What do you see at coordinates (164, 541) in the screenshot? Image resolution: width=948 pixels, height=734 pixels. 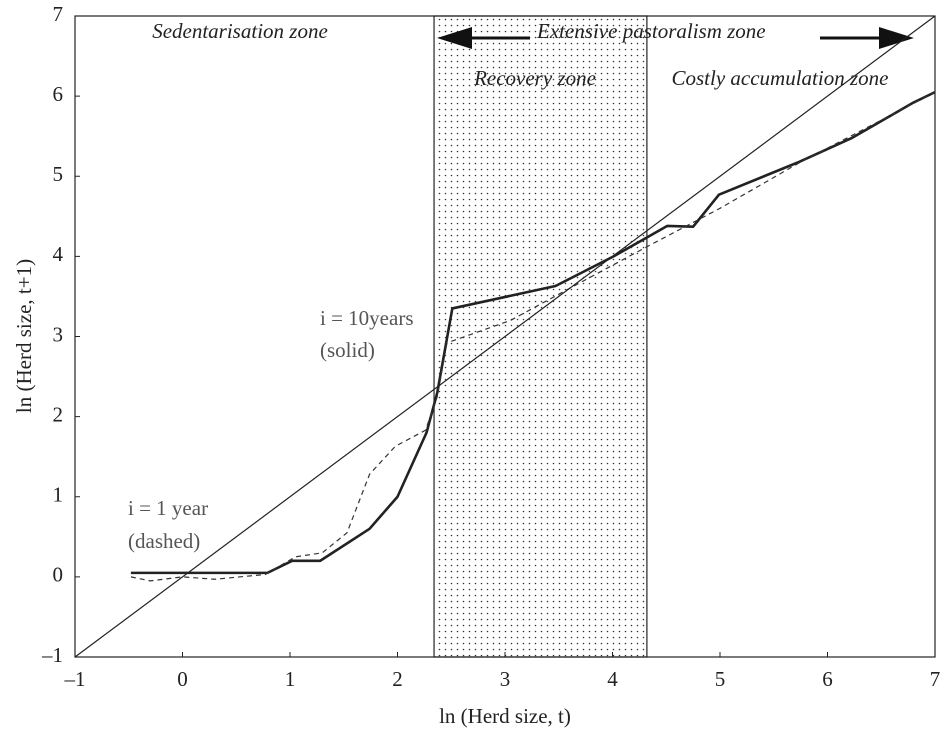 I see `annotation: (dashed)` at bounding box center [164, 541].